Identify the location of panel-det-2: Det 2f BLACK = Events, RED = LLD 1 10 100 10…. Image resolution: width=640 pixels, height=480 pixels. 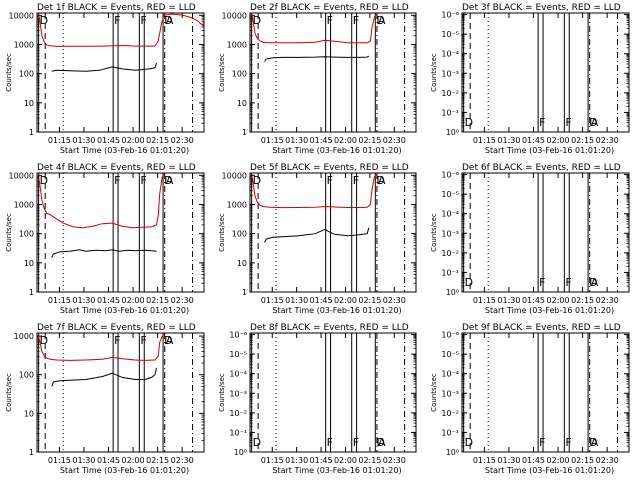
(317, 79).